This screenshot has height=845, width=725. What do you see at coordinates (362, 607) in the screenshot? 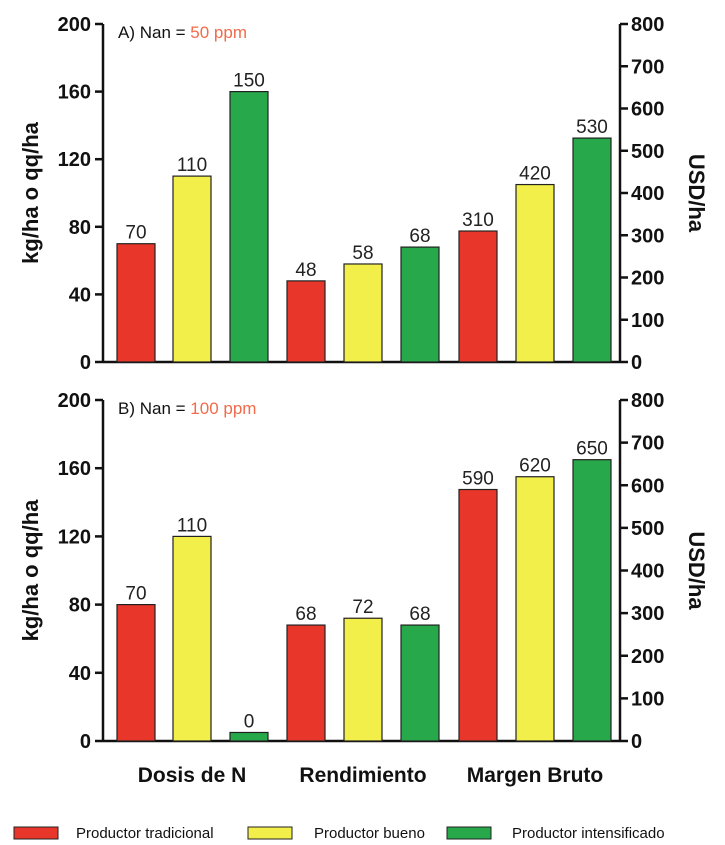
I see `bar-value-label: 72` at bounding box center [362, 607].